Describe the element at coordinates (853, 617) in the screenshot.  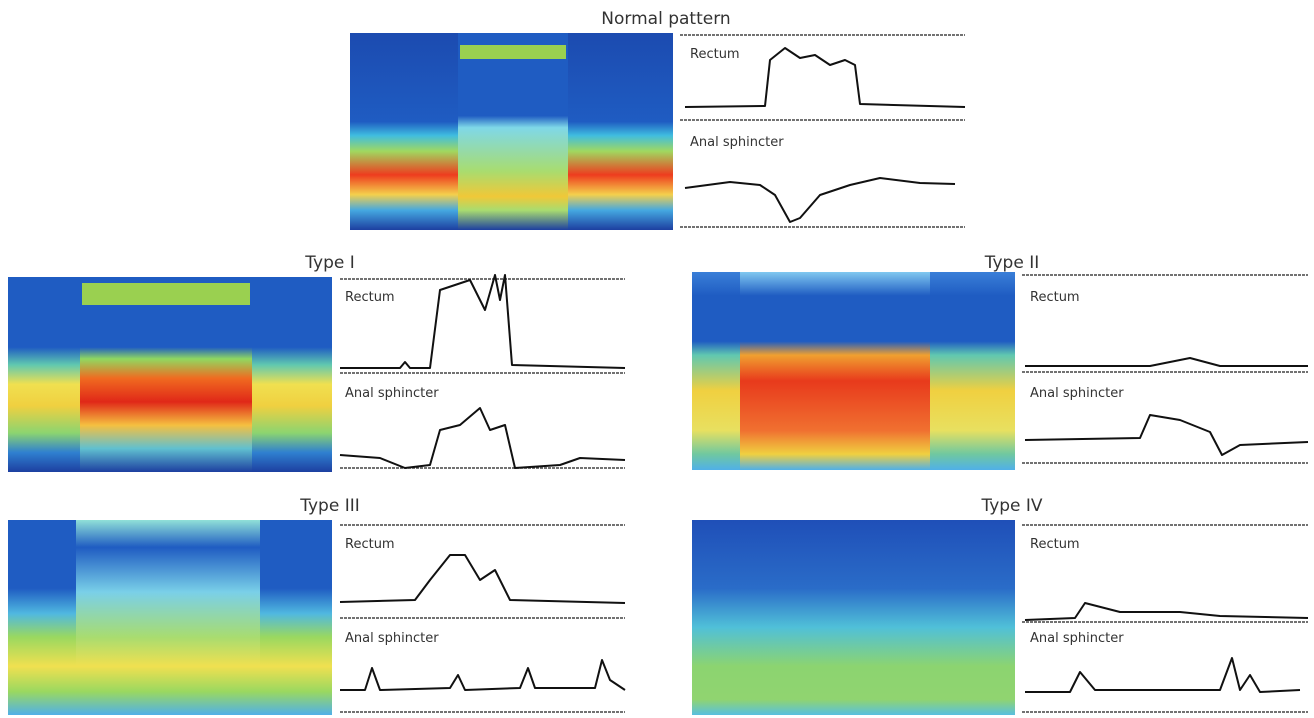
I see `heatmap` at that location.